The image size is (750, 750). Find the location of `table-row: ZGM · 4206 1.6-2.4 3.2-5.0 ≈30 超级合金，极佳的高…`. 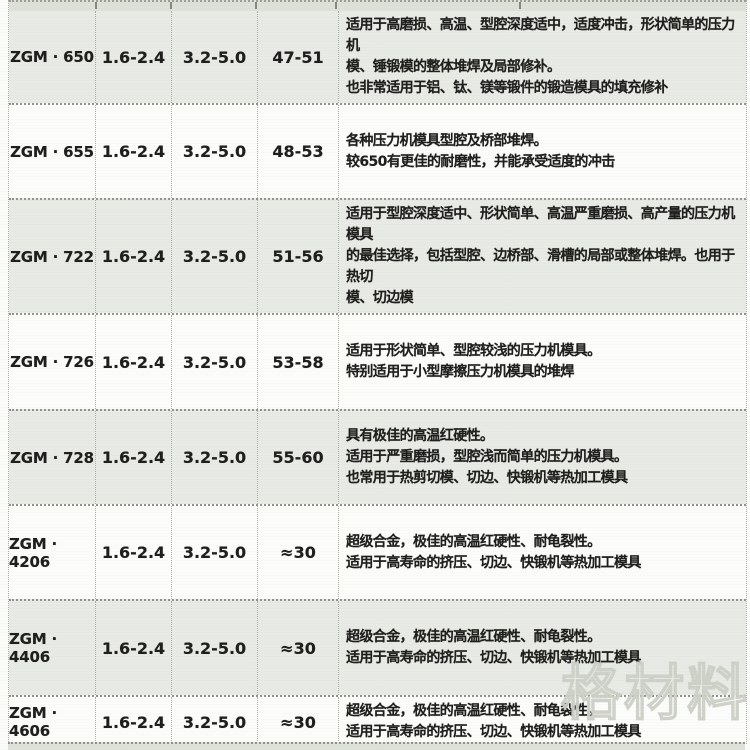

table-row: ZGM · 4206 1.6-2.4 3.2-5.0 ≈30 超级合金，极佳的高… is located at coordinates (377, 551).